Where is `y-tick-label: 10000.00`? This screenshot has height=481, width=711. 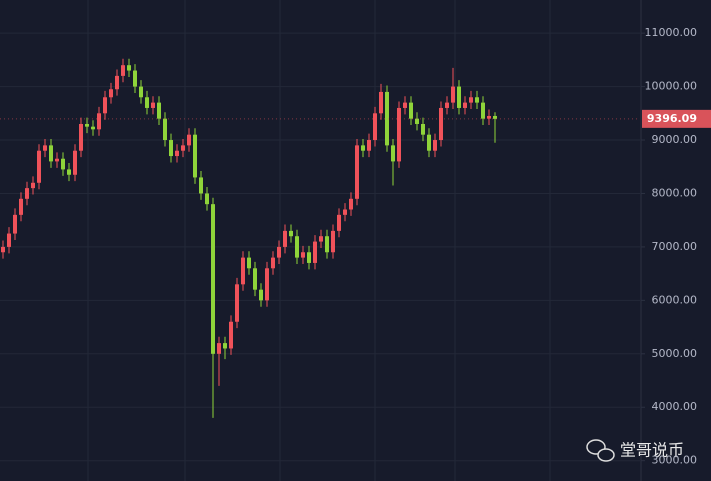 y-tick-label: 10000.00 is located at coordinates (671, 86).